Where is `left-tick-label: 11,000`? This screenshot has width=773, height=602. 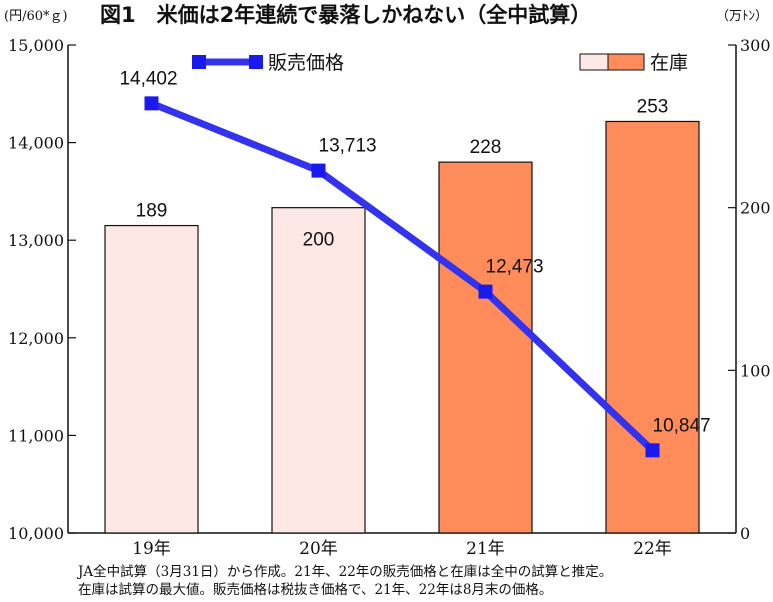 left-tick-label: 11,000 is located at coordinates (36, 435).